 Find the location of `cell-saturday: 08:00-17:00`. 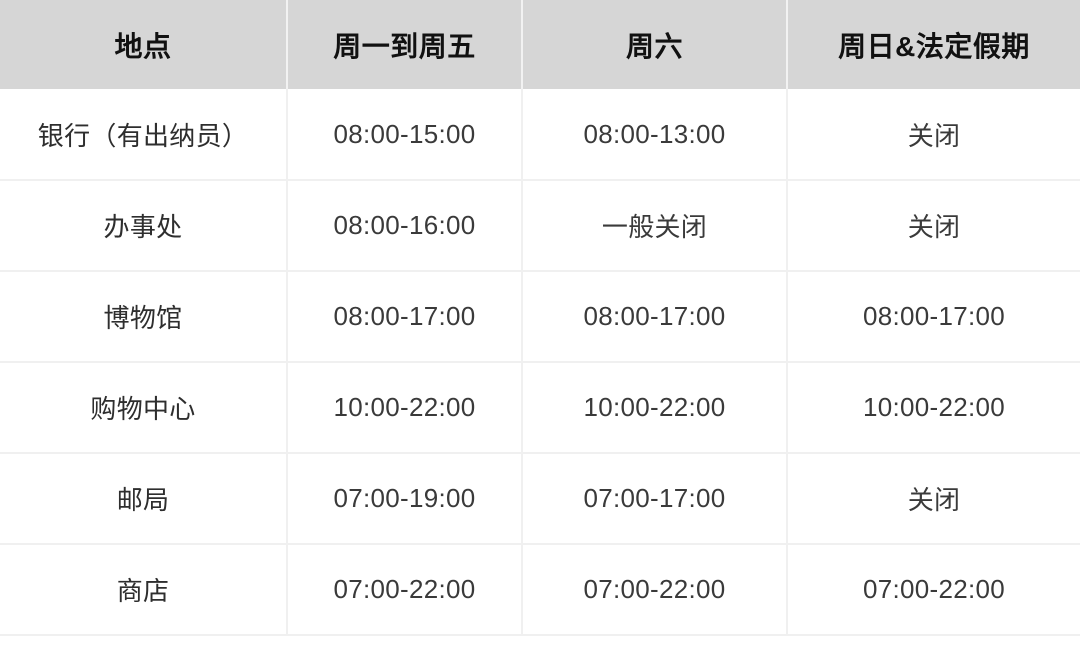

cell-saturday: 08:00-17:00 is located at coordinates (655, 317).